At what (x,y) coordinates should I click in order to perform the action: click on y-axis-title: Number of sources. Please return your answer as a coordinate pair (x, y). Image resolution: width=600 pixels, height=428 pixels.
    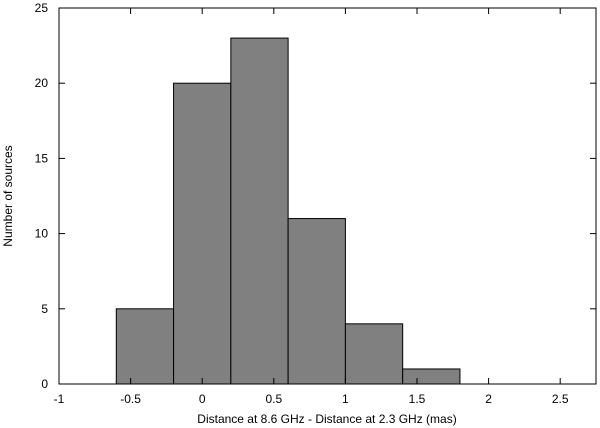
    Looking at the image, I should click on (8, 195).